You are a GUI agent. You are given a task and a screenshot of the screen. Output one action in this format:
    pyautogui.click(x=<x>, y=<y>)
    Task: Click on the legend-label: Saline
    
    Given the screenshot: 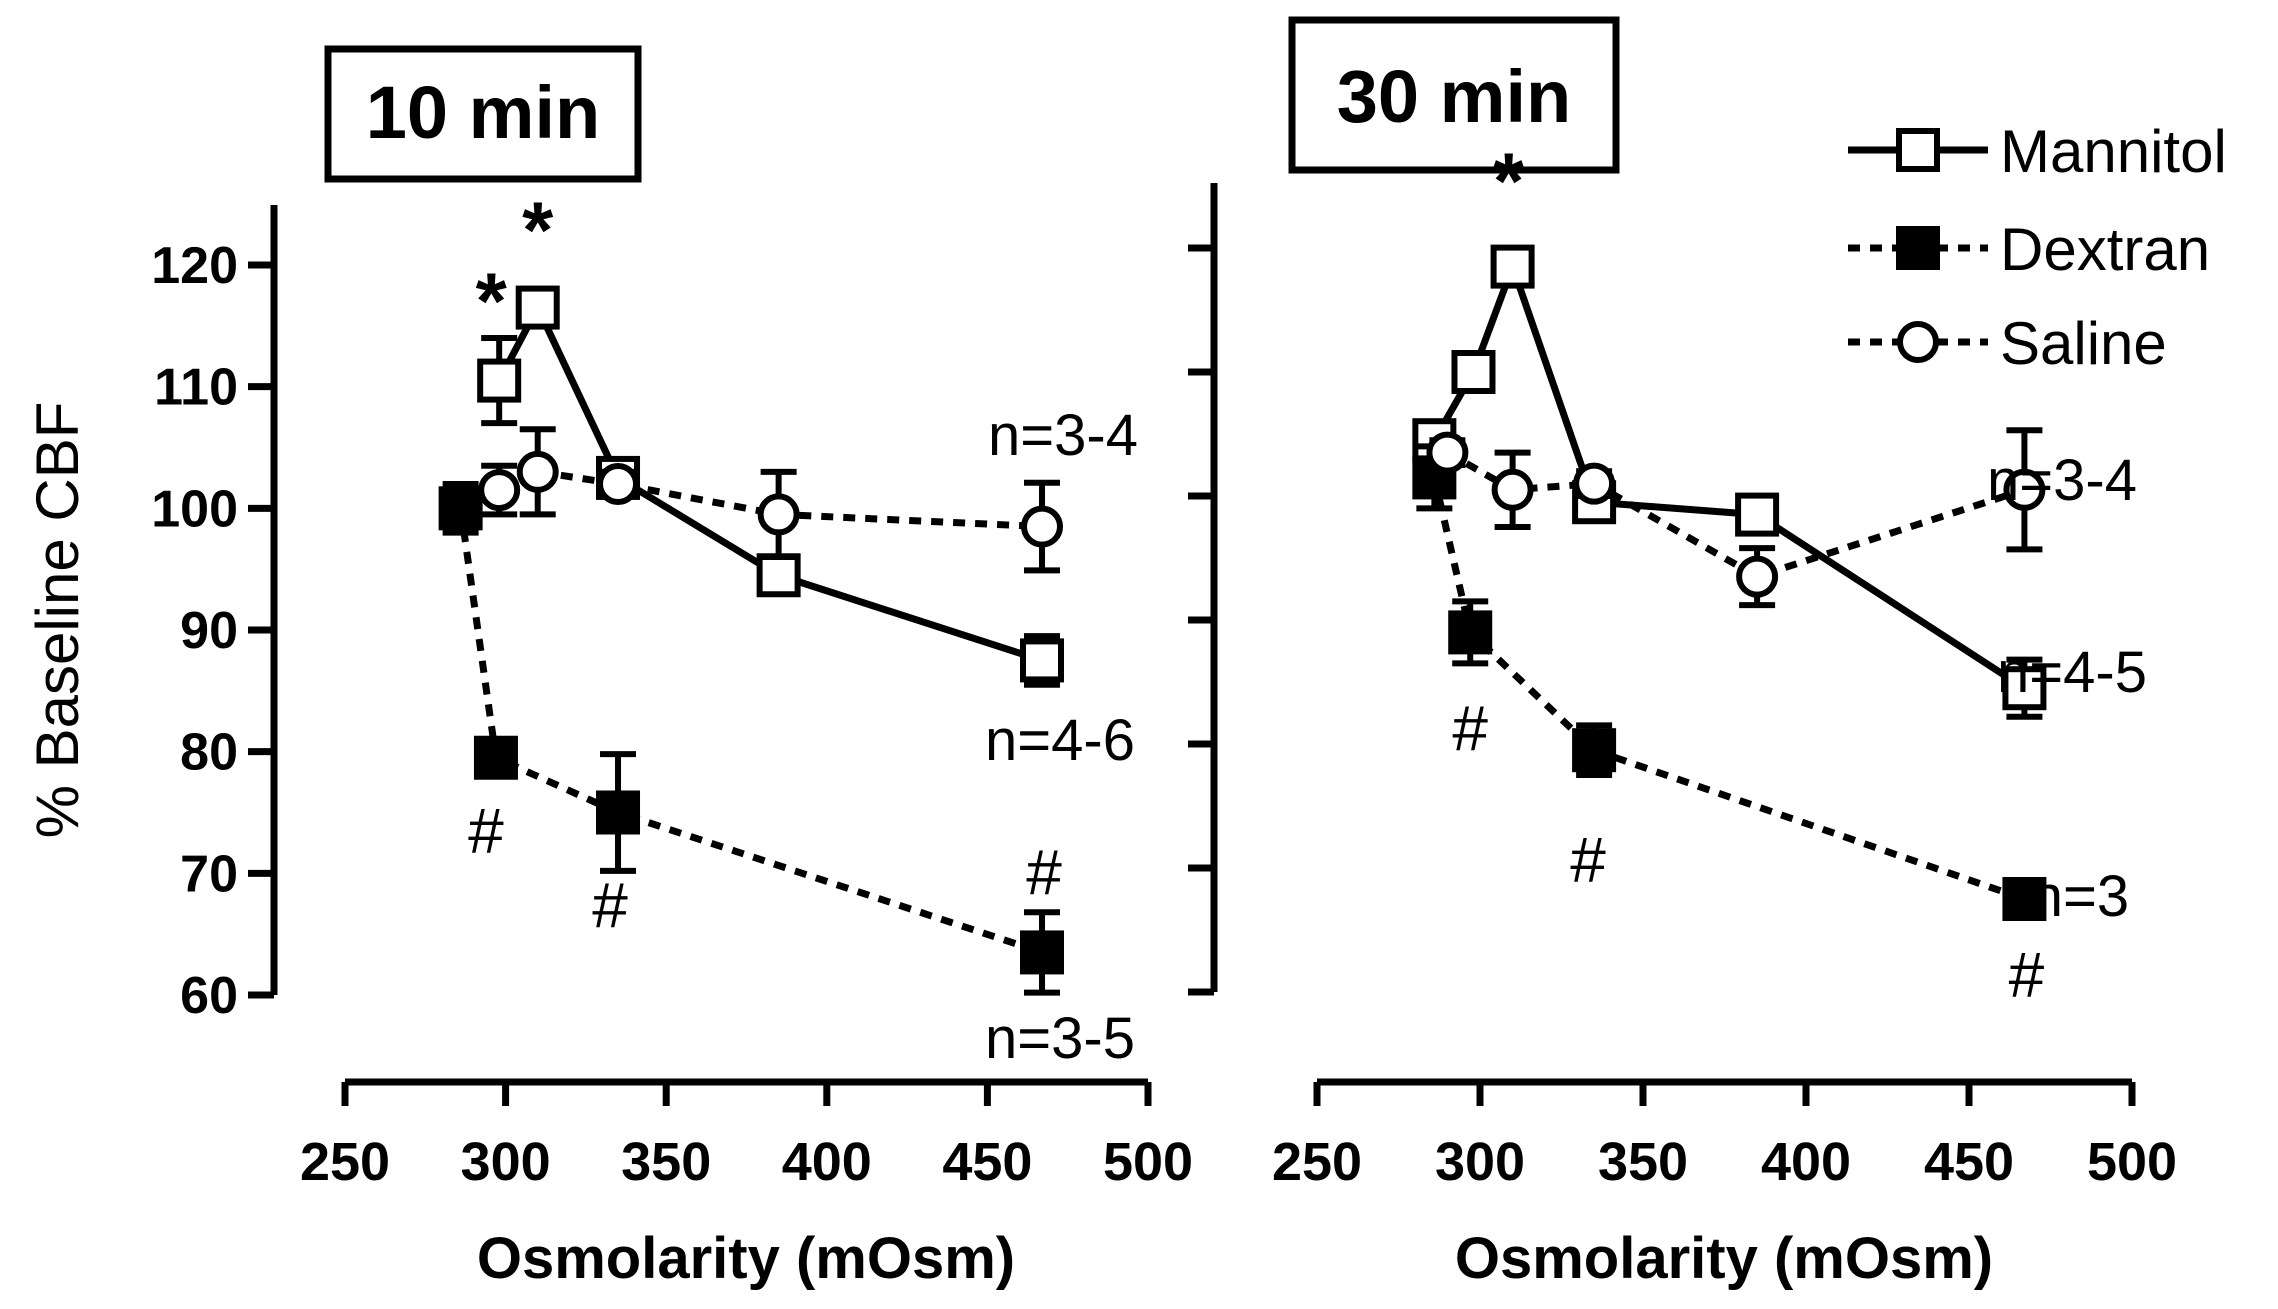 What is the action you would take?
    pyautogui.click(x=2083, y=343)
    